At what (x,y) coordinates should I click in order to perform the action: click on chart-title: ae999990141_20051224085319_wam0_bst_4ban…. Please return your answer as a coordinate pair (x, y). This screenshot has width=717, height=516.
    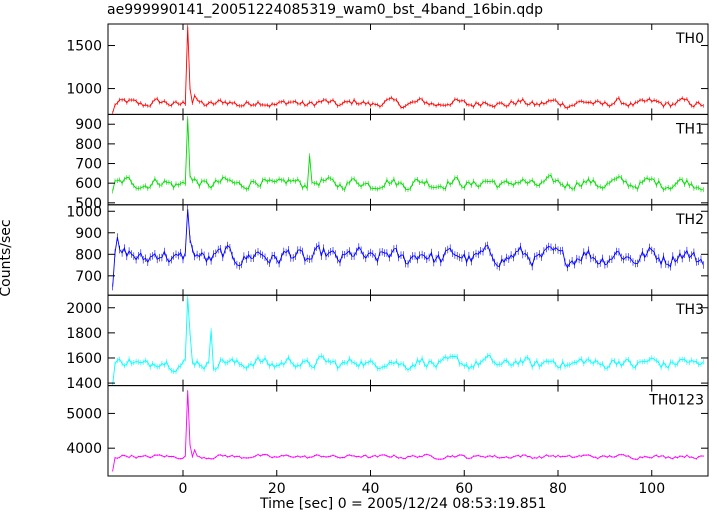
    Looking at the image, I should click on (325, 10).